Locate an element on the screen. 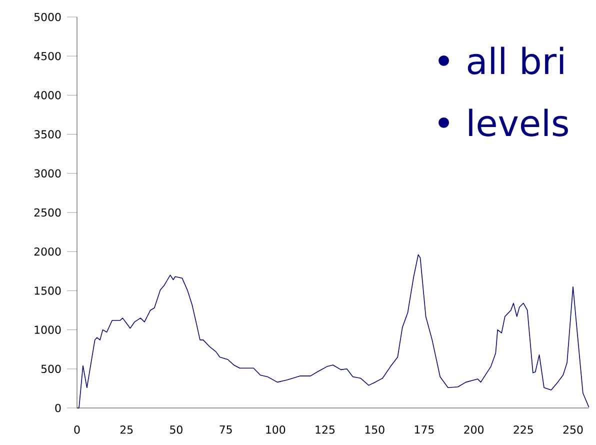  x-tick-label: 175 is located at coordinates (424, 430).